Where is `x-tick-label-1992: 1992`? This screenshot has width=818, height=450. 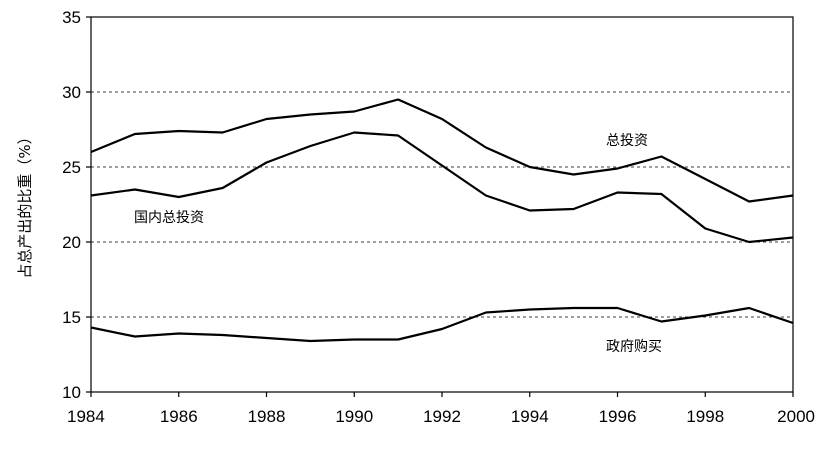 x-tick-label-1992: 1992 is located at coordinates (442, 416).